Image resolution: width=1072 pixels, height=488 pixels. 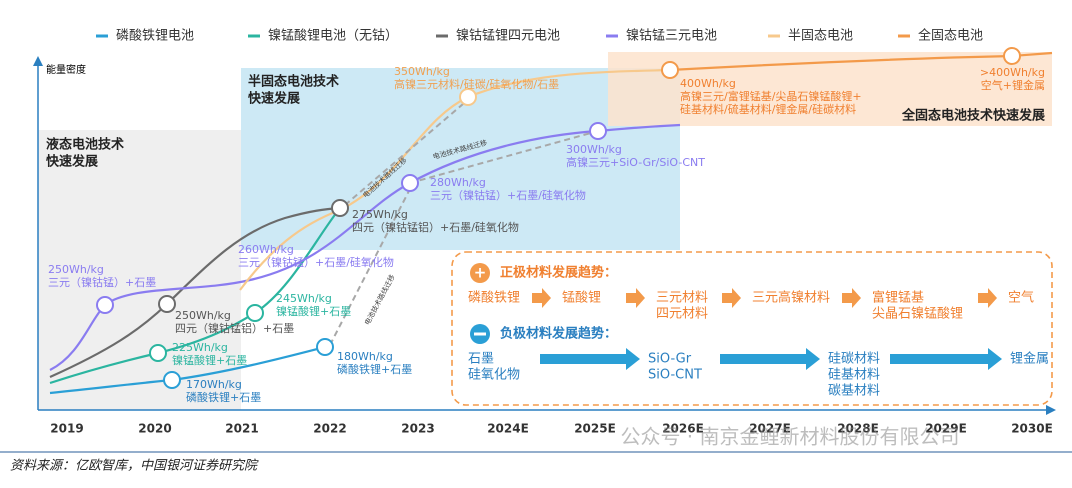 I want to click on legend-label: 镍钴锰锂四元电池, so click(x=508, y=36).